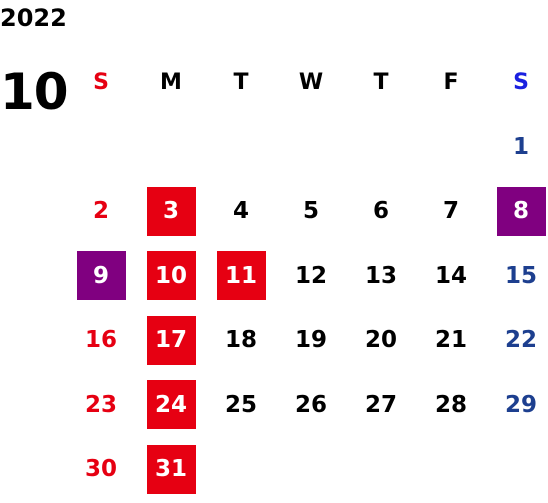 The height and width of the screenshot is (503, 548). I want to click on day-number: 16, so click(100, 340).